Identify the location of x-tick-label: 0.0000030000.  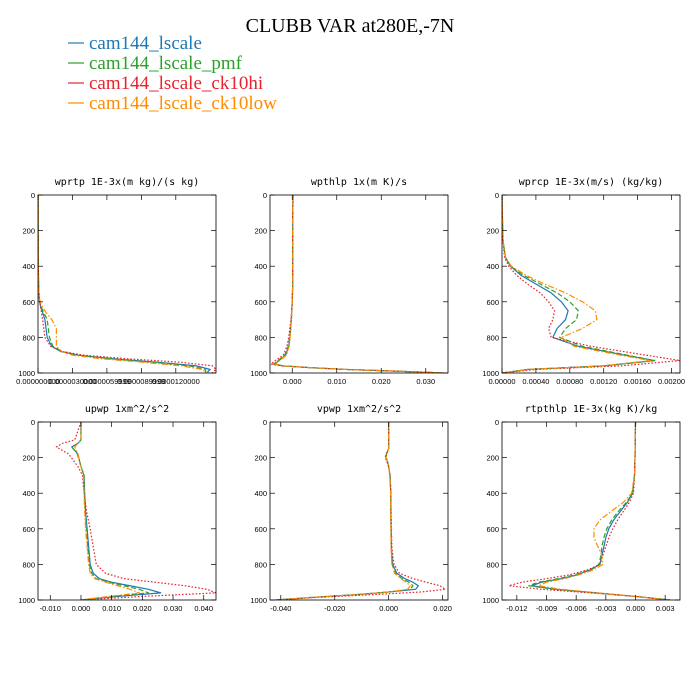
(72, 381).